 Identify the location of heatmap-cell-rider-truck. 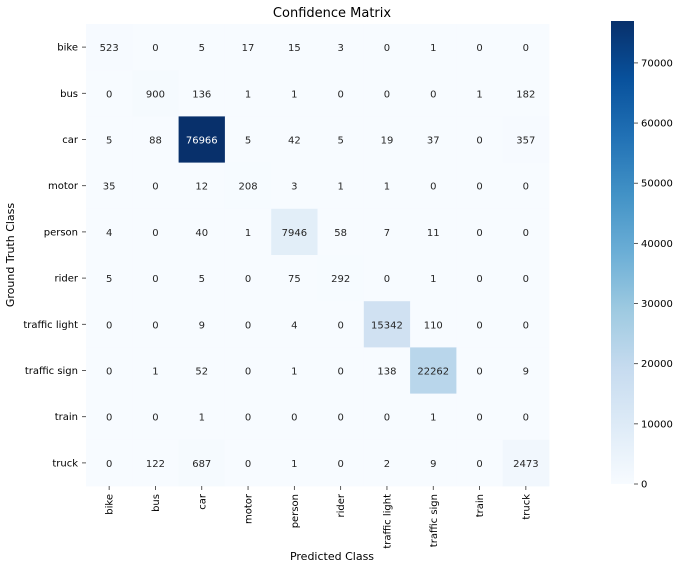
(526, 278).